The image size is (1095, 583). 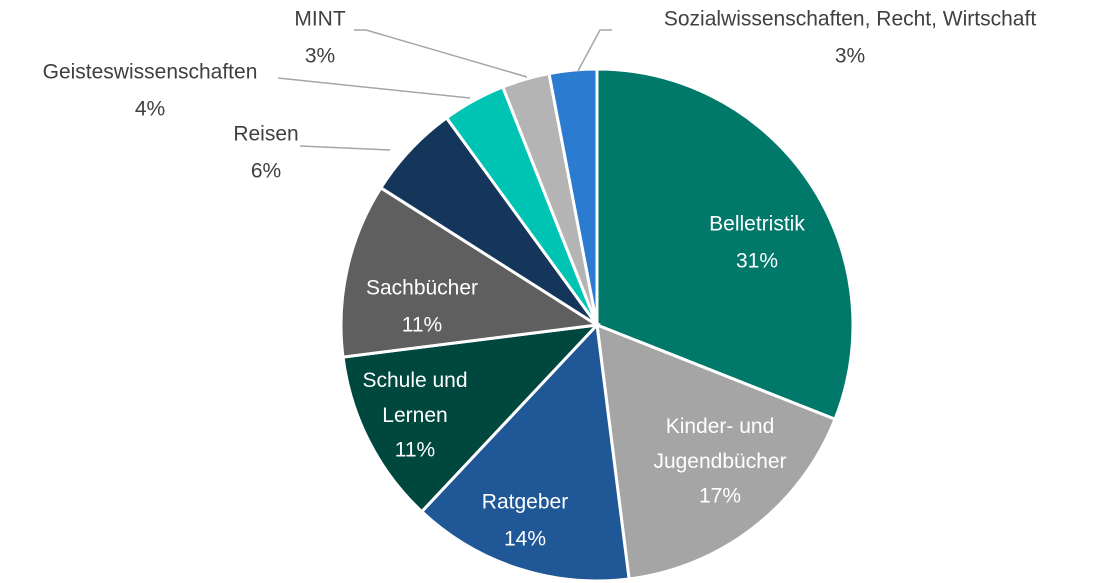 I want to click on category-label: Kinder- und Jugendbücher, so click(x=719, y=444).